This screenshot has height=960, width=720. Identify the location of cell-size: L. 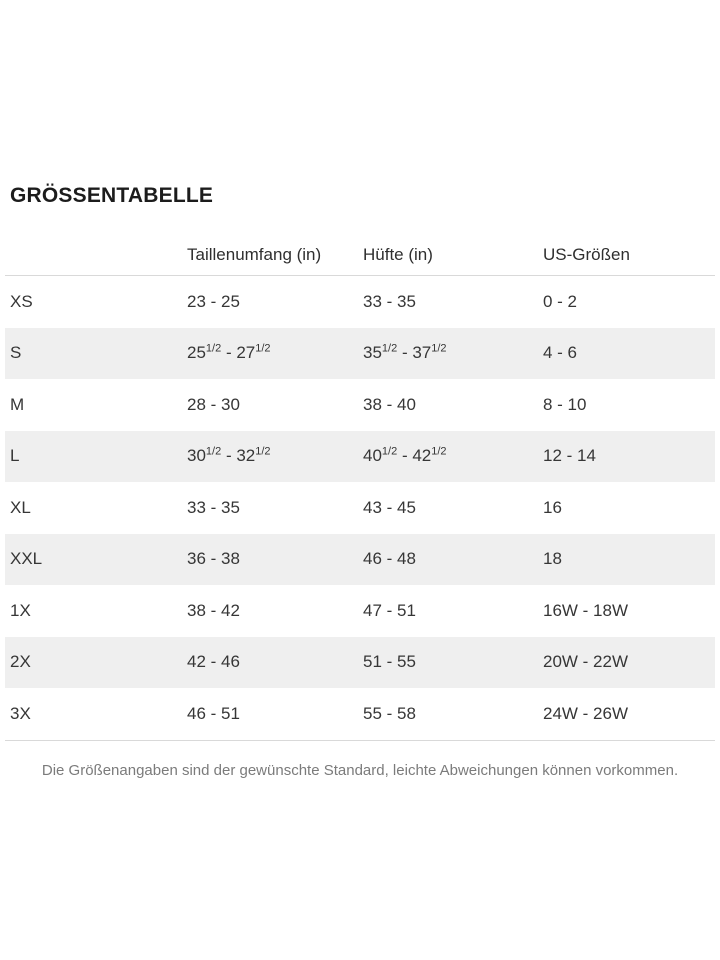
(15, 456).